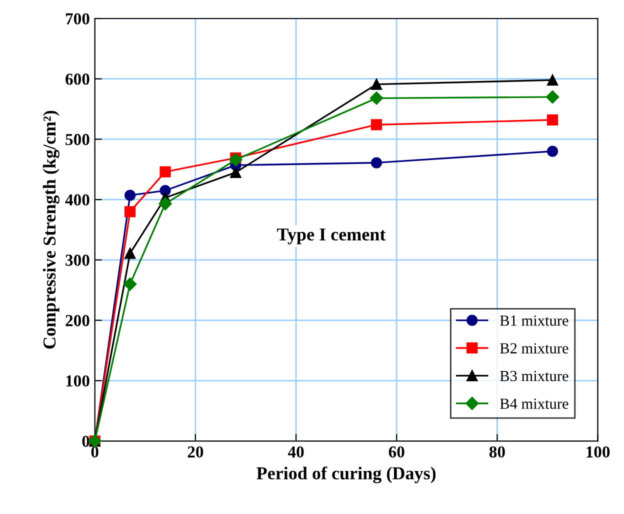 This screenshot has width=624, height=514. I want to click on x-axis-title: Period of curing (Days), so click(346, 475).